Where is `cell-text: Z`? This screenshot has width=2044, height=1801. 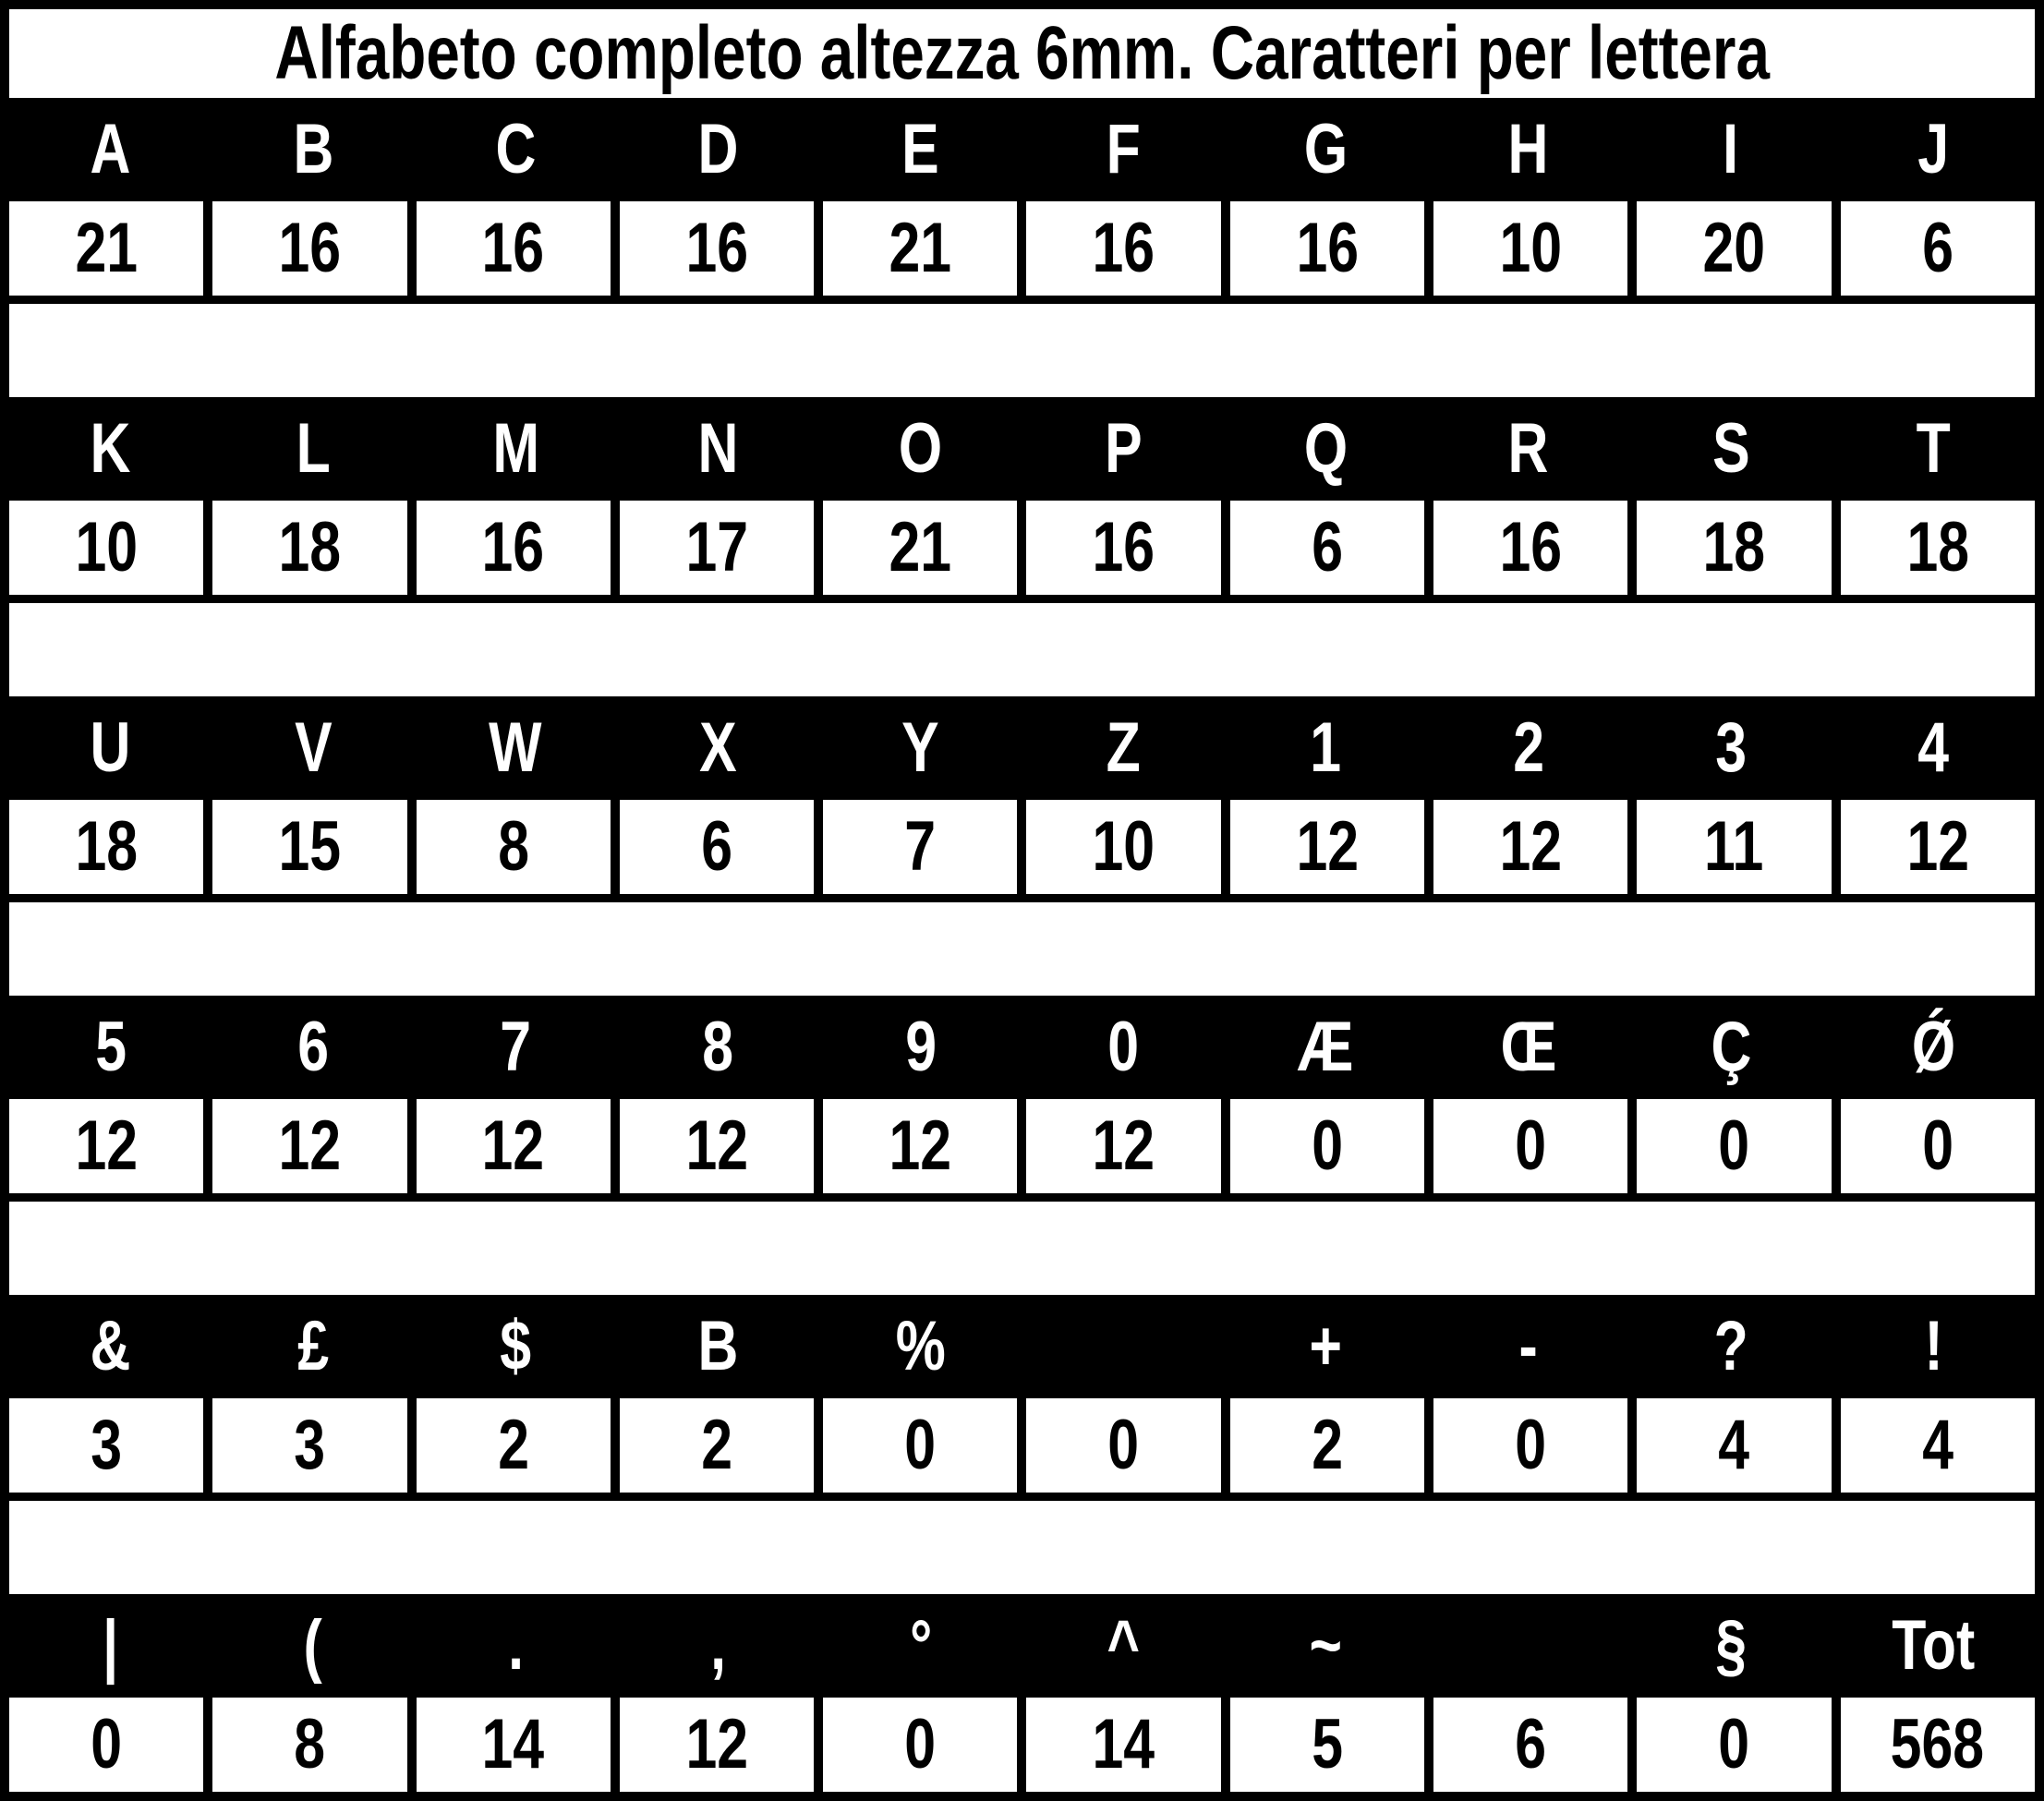
cell-text: Z is located at coordinates (1124, 747).